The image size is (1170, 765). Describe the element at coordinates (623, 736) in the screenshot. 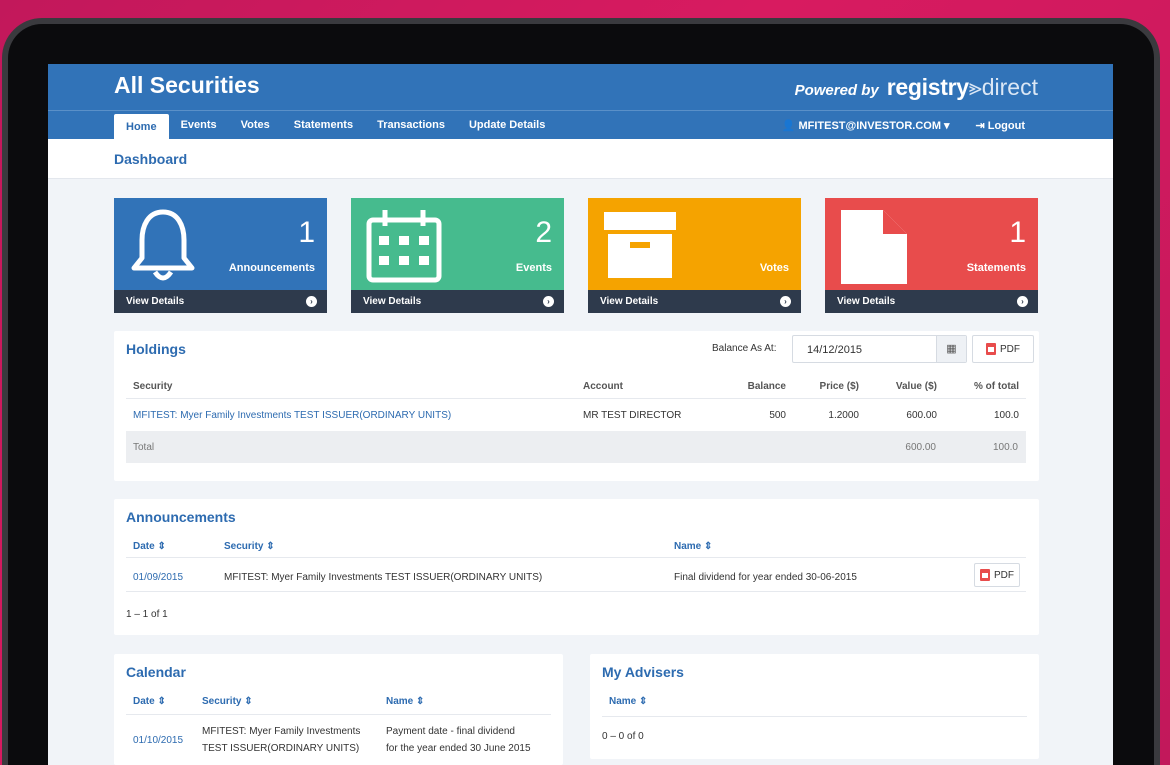

I see `advisers-pager: 0 – 0 of 0` at that location.